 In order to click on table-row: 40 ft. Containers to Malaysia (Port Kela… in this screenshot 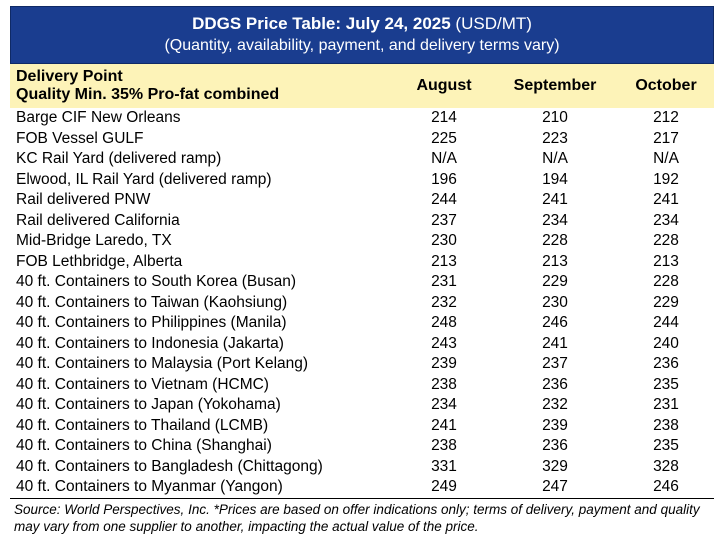, I will do `click(362, 364)`.